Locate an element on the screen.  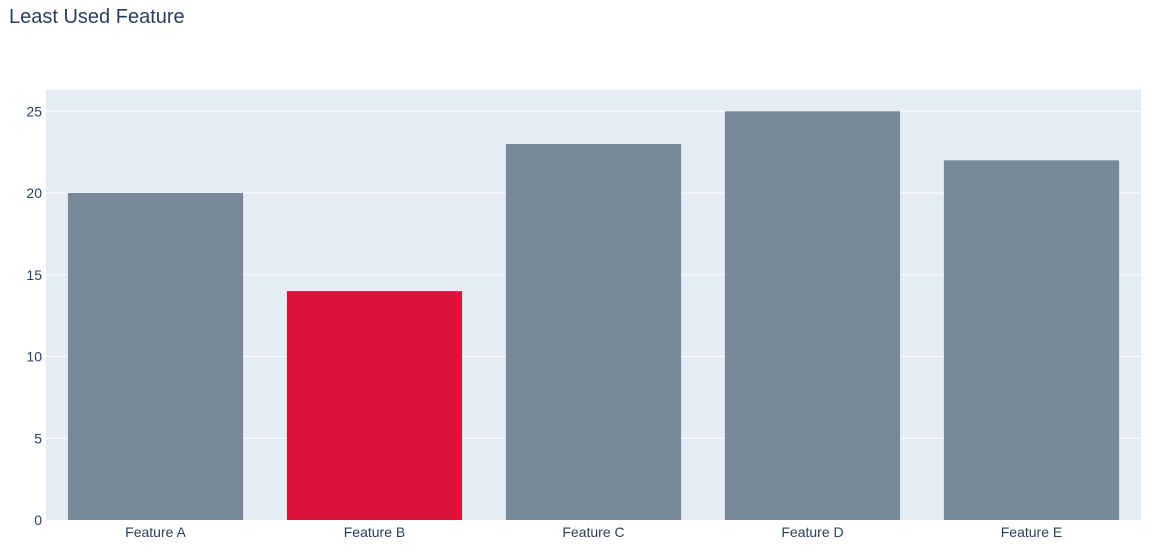
bar-feature-a is located at coordinates (155, 357).